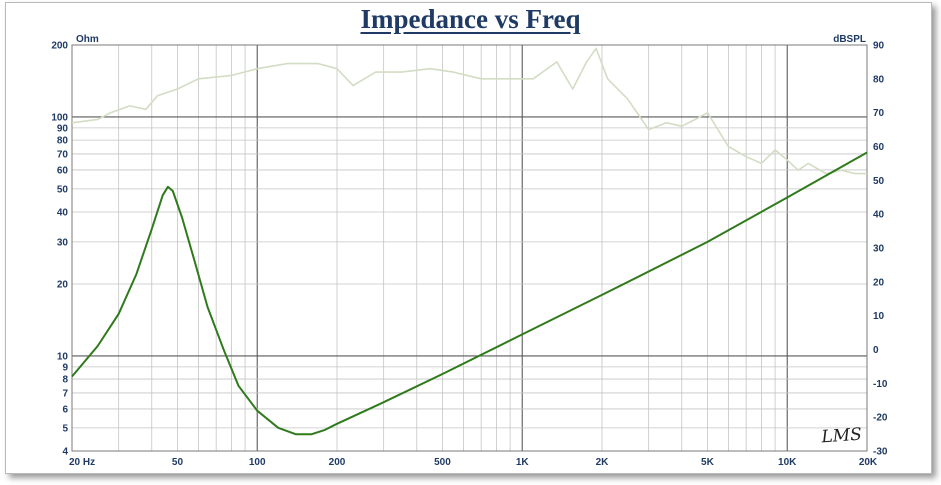  I want to click on left-tick-label: 60, so click(63, 170).